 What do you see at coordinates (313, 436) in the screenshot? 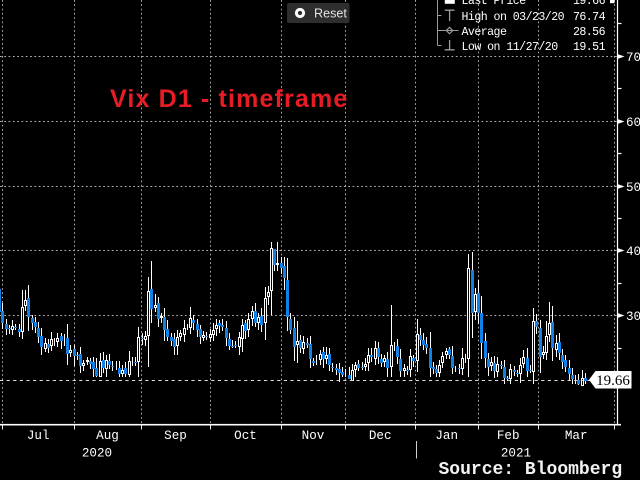
I see `svg-text: Nov` at bounding box center [313, 436].